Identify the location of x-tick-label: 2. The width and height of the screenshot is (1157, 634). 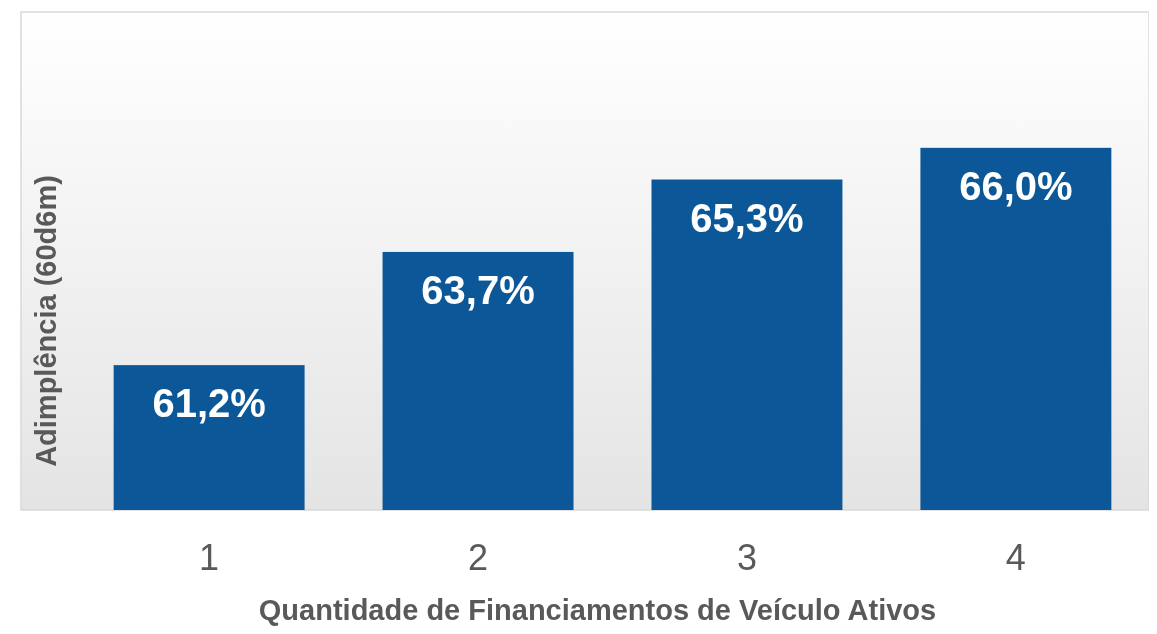
(478, 557).